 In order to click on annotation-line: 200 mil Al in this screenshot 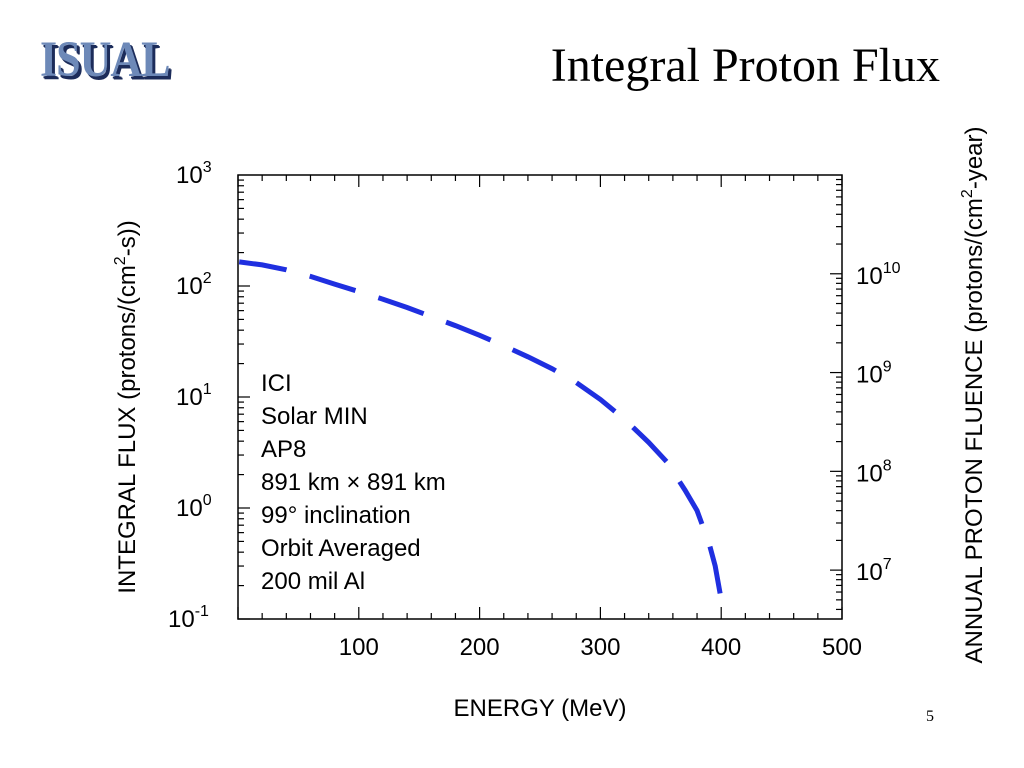, I will do `click(313, 581)`.